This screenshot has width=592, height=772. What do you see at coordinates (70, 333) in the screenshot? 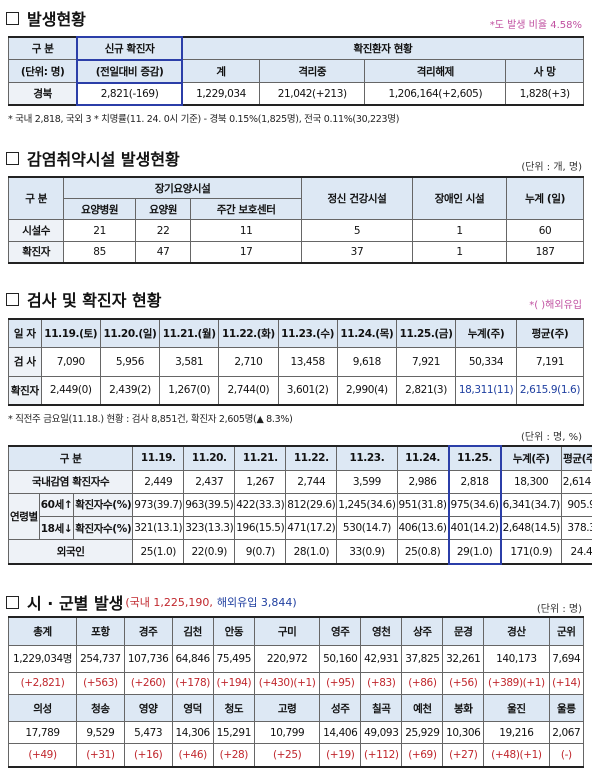
I see `table-cell: 11.19.(토)` at bounding box center [70, 333].